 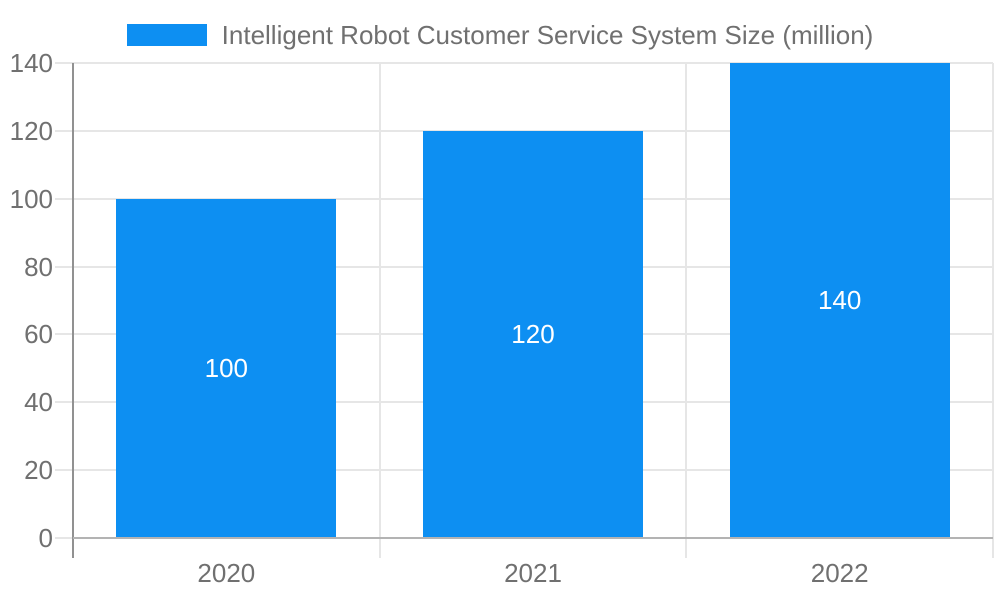 I want to click on bar-value-label: 120, so click(x=533, y=333).